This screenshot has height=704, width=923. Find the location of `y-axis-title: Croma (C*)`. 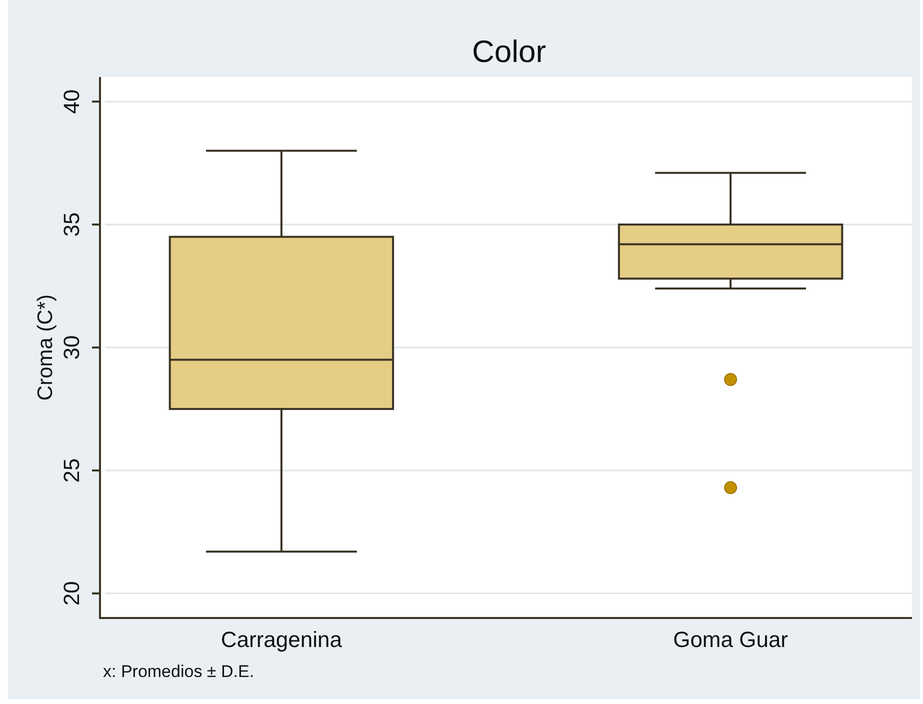

y-axis-title: Croma (C*) is located at coordinates (45, 347).